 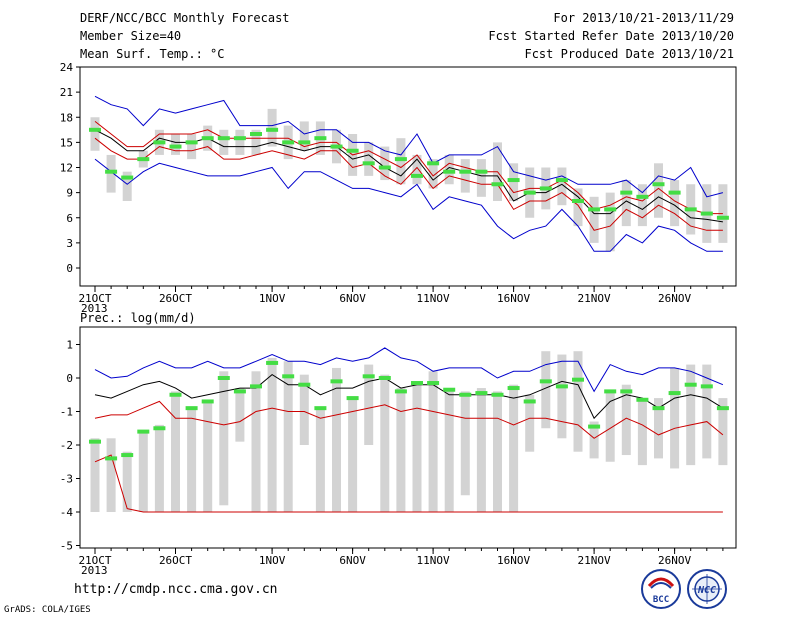 I want to click on prec-xtick-label: 16NOV, so click(x=513, y=560).